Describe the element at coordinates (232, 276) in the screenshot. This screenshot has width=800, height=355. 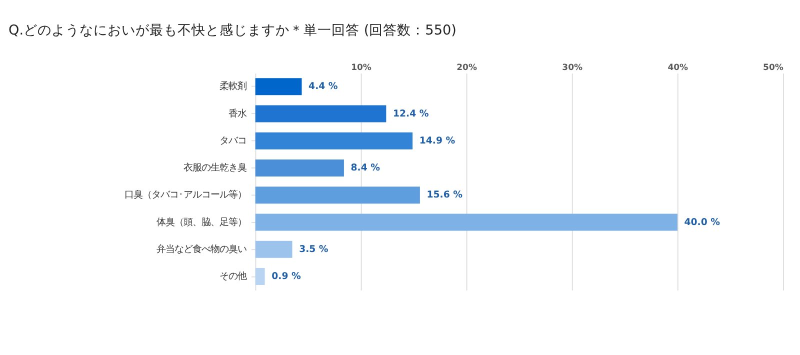
I see `y-tick-label: その他` at that location.